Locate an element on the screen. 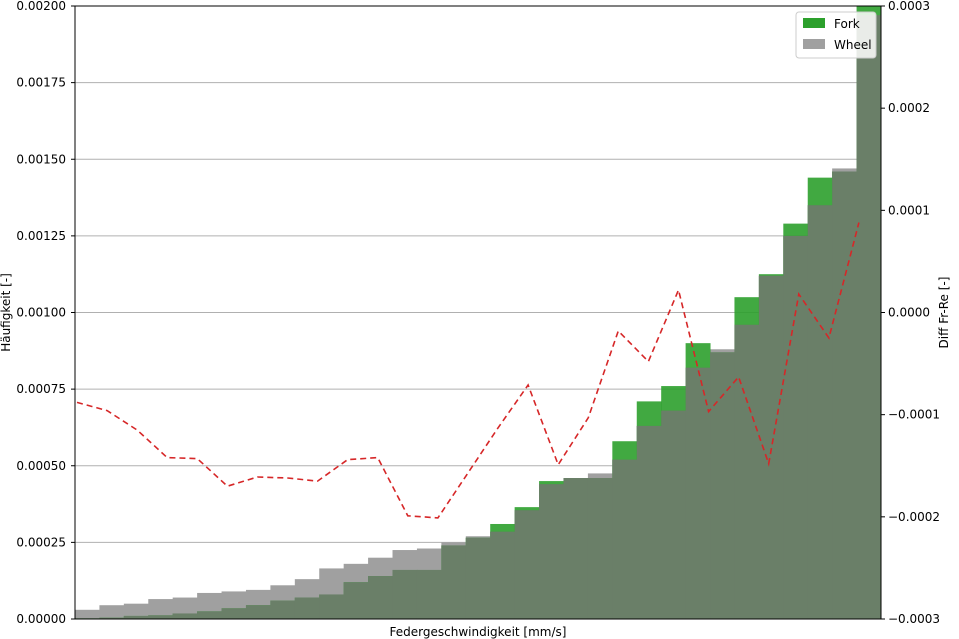 This screenshot has height=639, width=959. legend: Fork Wheel is located at coordinates (836, 35).